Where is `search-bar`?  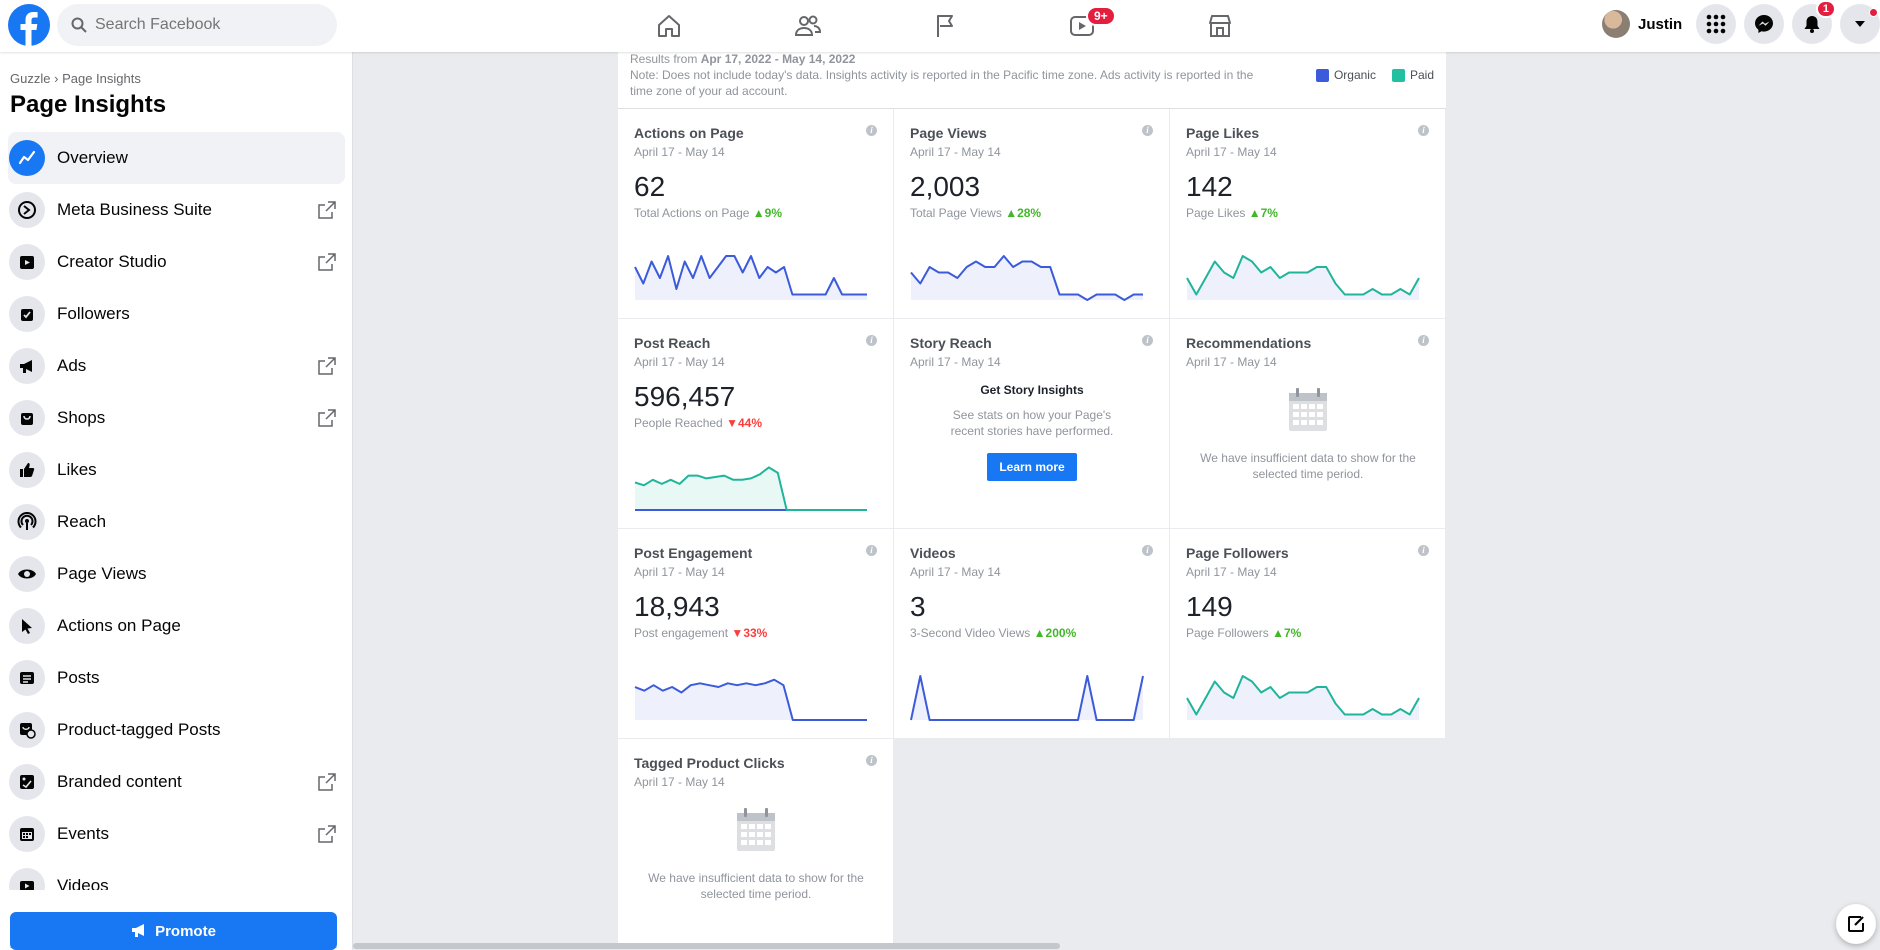
search-bar is located at coordinates (197, 25).